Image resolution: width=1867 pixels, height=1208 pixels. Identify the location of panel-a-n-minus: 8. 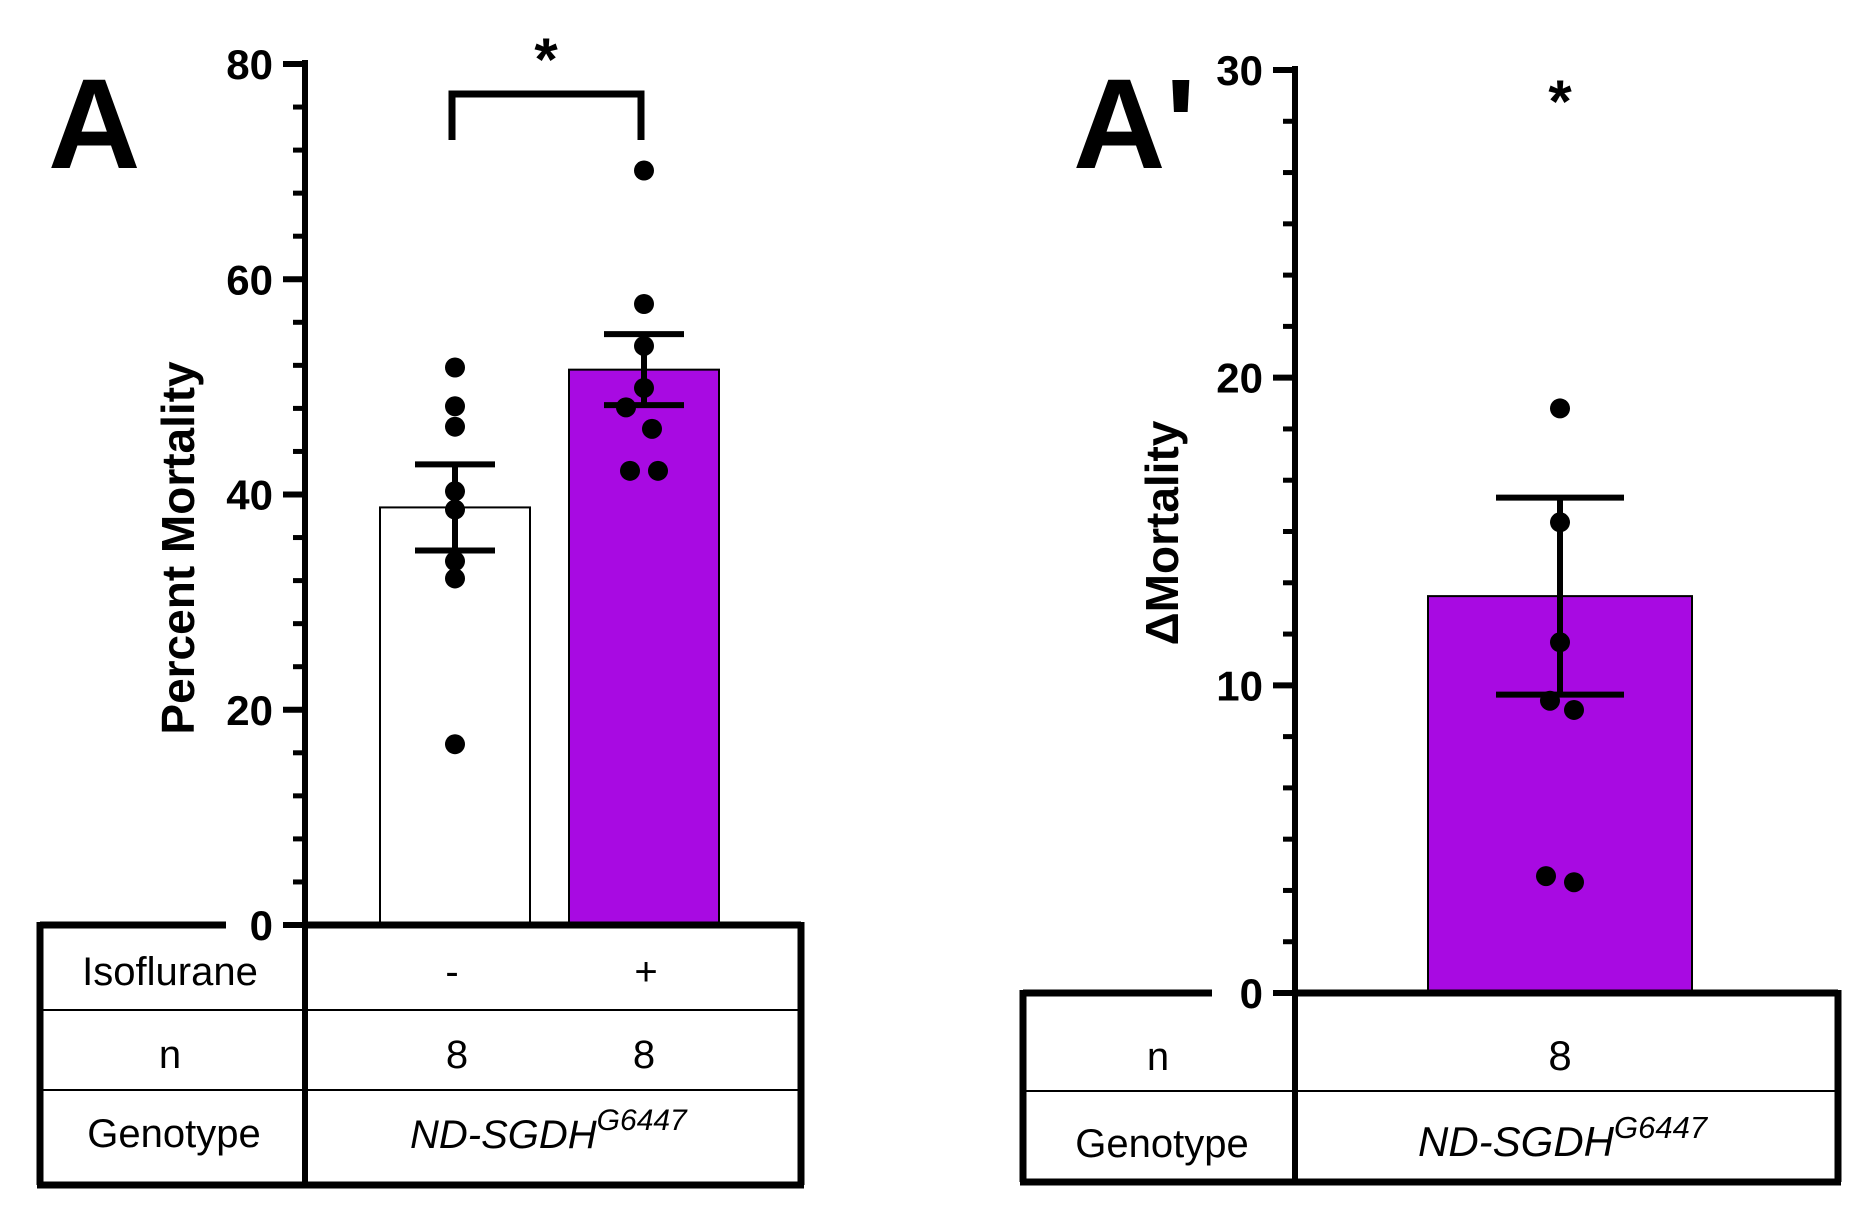
(457, 1055).